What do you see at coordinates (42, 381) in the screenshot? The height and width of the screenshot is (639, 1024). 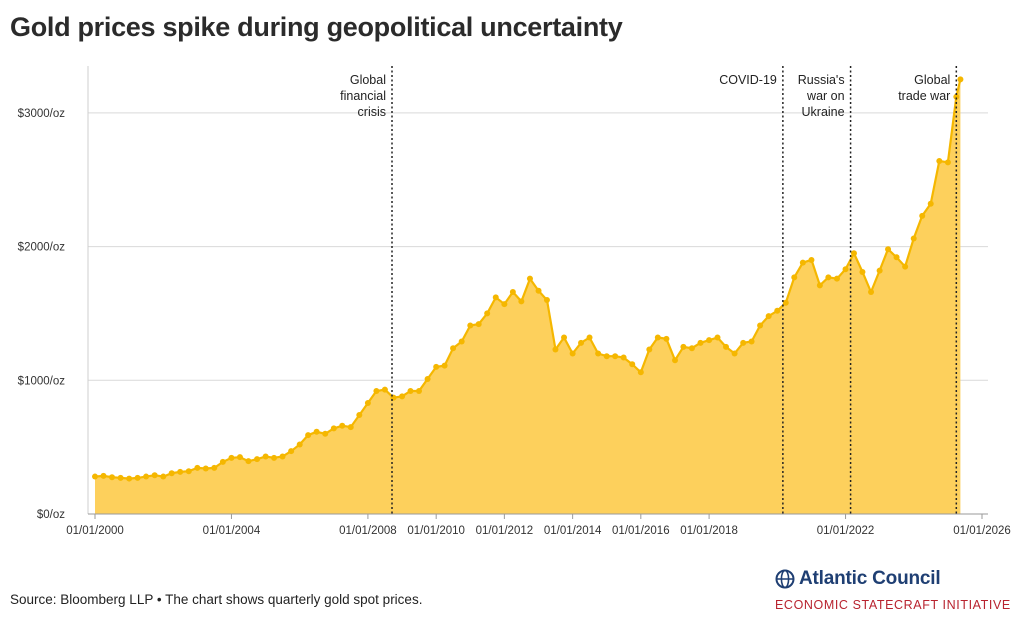 I see `y-tick-label: $1000/oz` at bounding box center [42, 381].